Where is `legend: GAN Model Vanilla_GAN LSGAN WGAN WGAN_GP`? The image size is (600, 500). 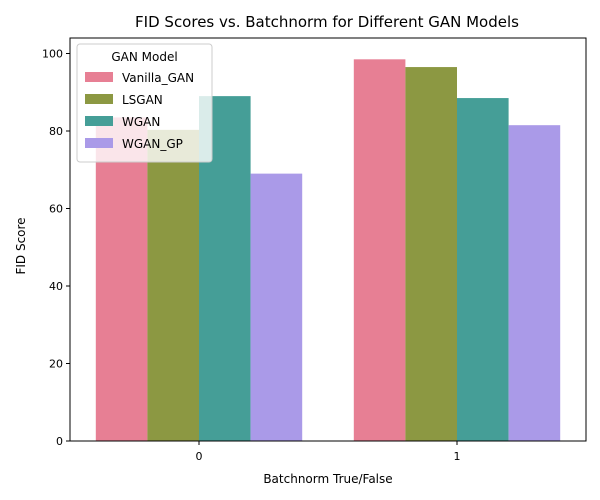 legend: GAN Model Vanilla_GAN LSGAN WGAN WGAN_GP is located at coordinates (144, 103).